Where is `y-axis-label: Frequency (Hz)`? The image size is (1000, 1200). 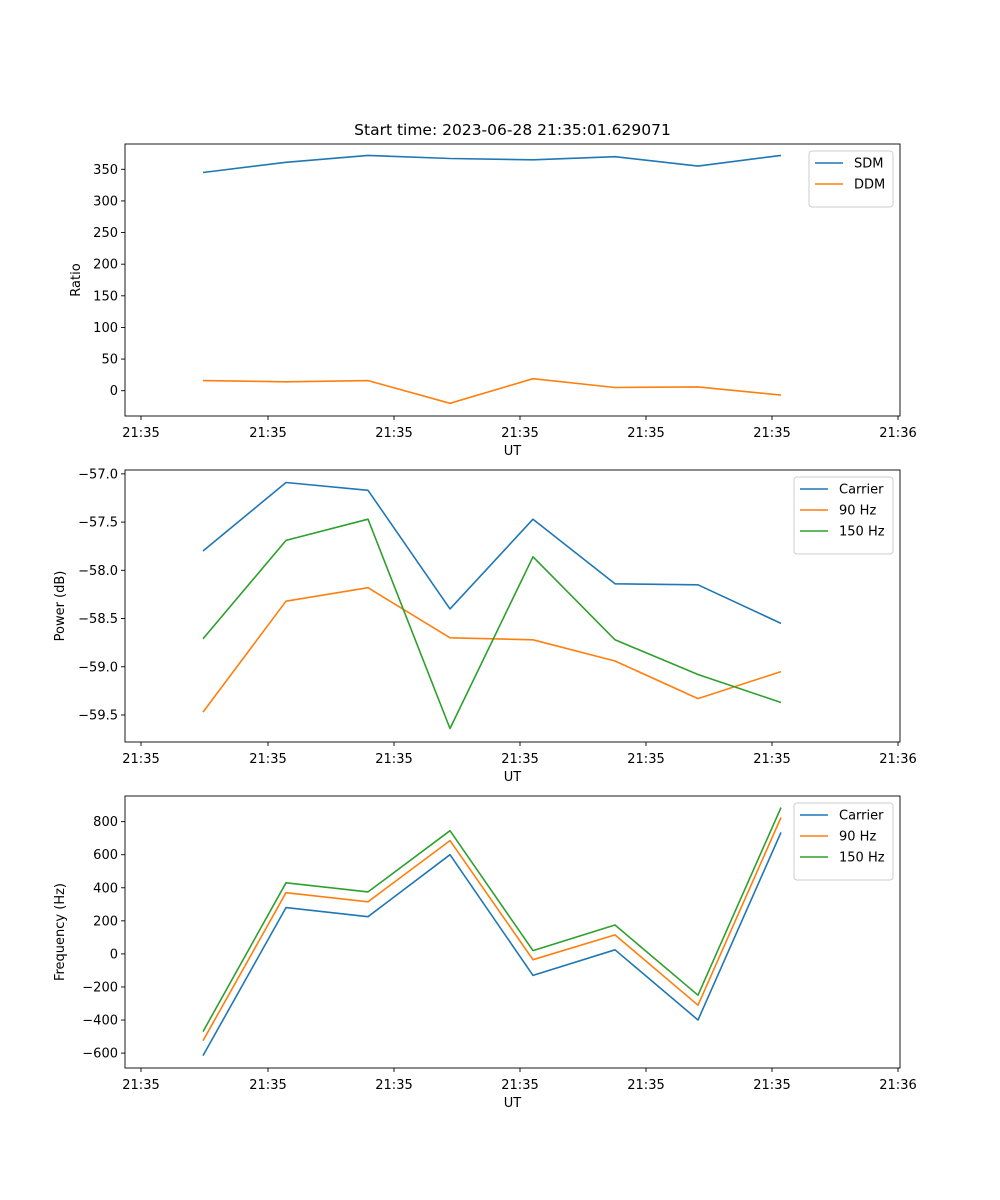 y-axis-label: Frequency (Hz) is located at coordinates (60, 932).